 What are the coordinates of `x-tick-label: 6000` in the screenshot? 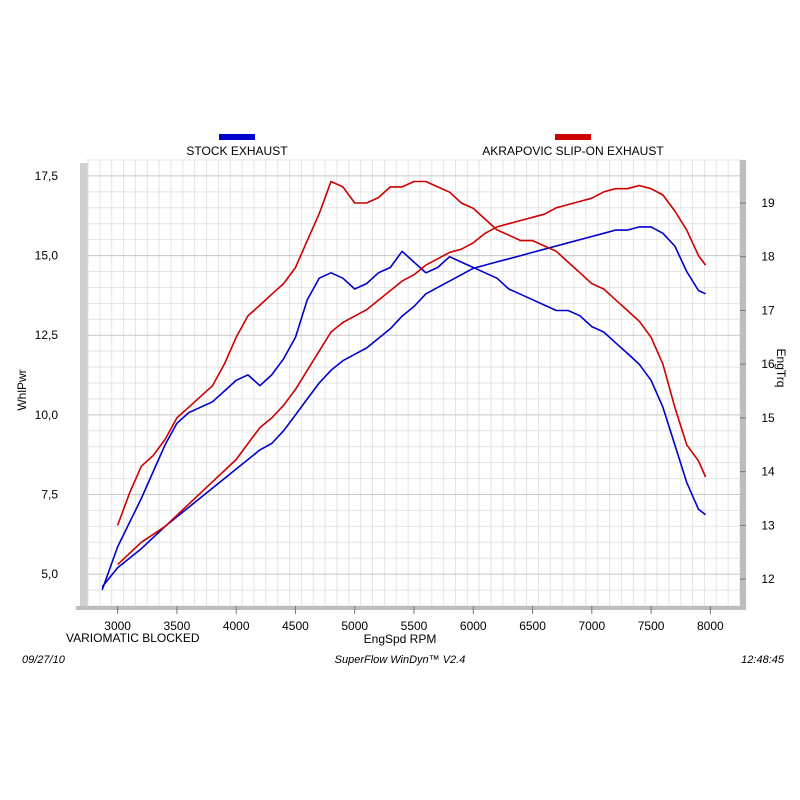 It's located at (473, 626).